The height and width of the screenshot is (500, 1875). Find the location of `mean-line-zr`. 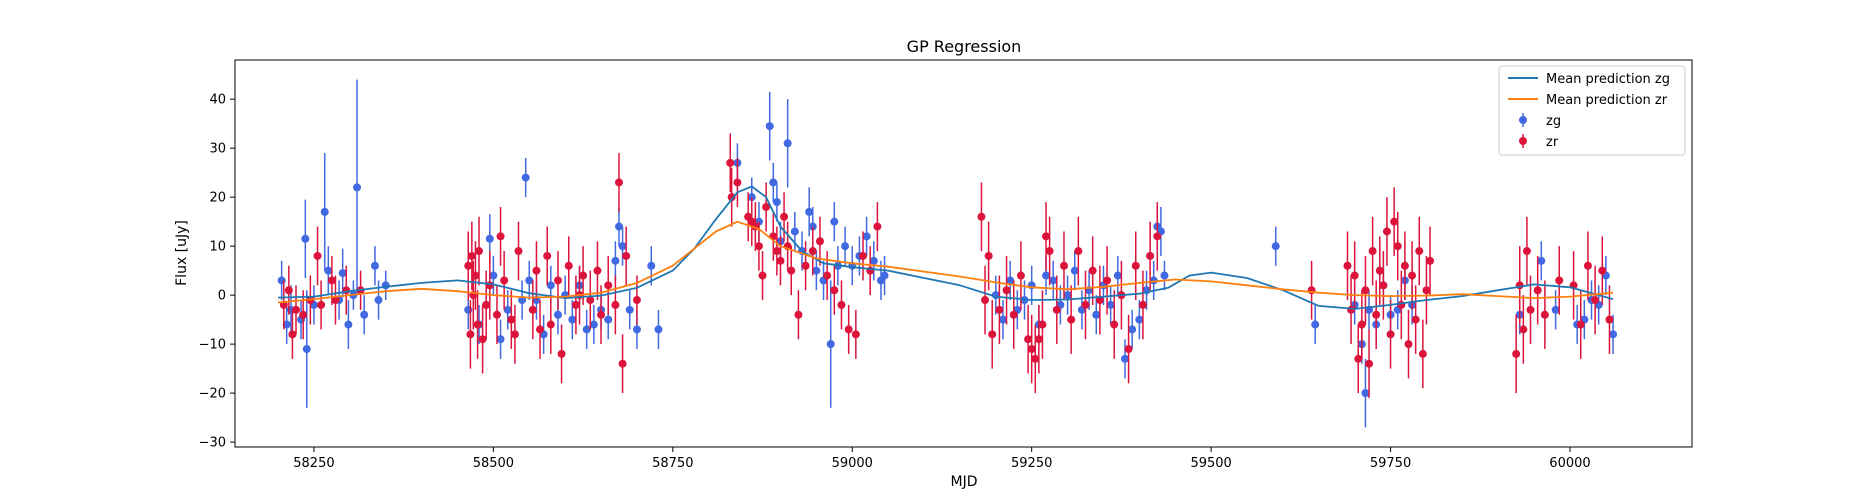

mean-line-zr is located at coordinates (946, 262).